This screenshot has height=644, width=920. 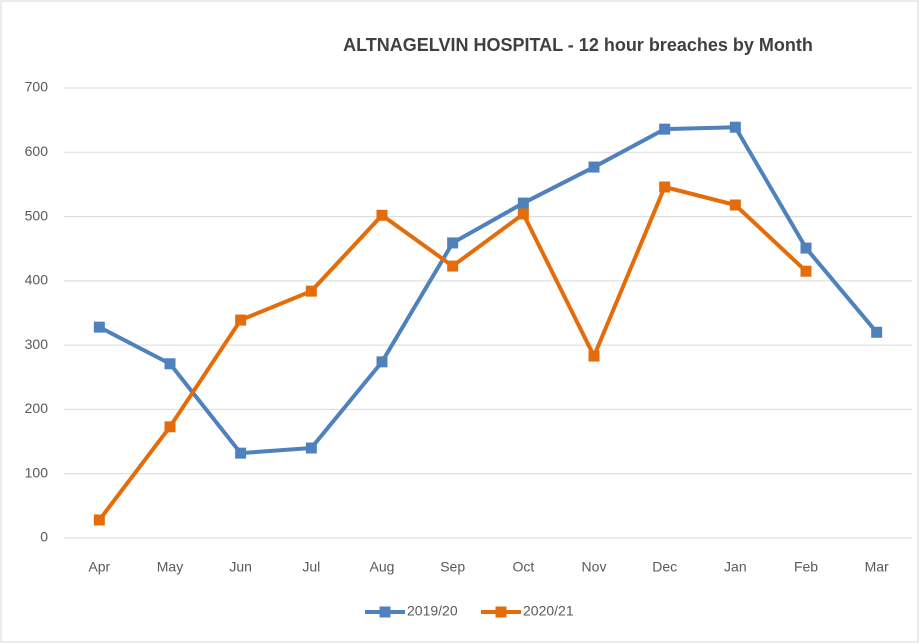 I want to click on y-tick-label: 400, so click(x=37, y=280).